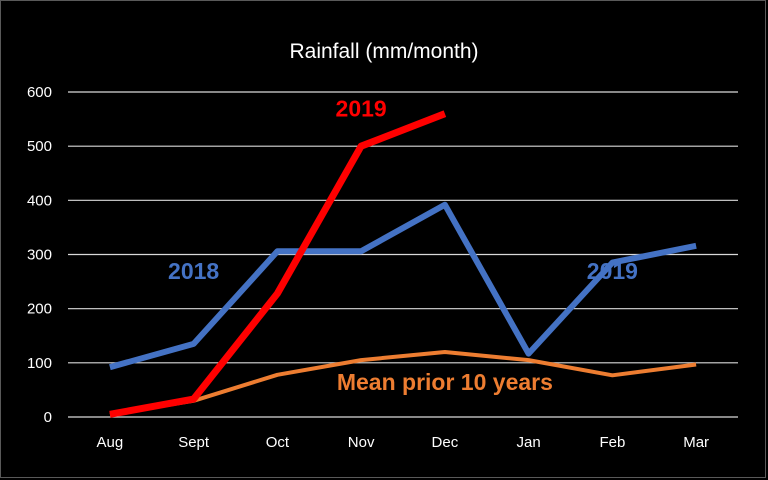 The image size is (768, 480). Describe the element at coordinates (39, 309) in the screenshot. I see `y-tick-label: 200` at that location.